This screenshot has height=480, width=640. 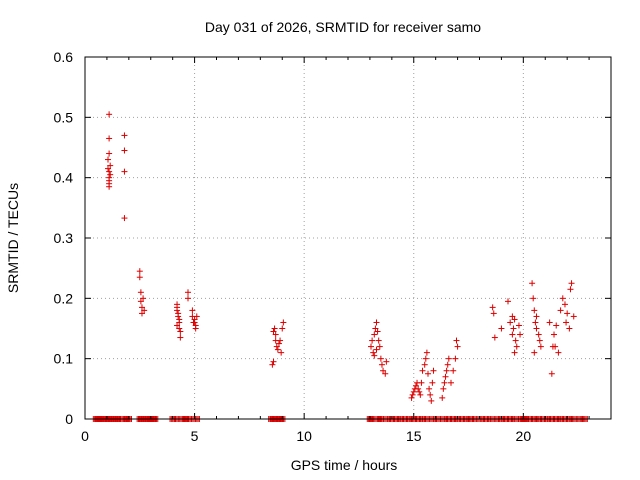 What do you see at coordinates (524, 436) in the screenshot?
I see `x-tick-label: 20` at bounding box center [524, 436].